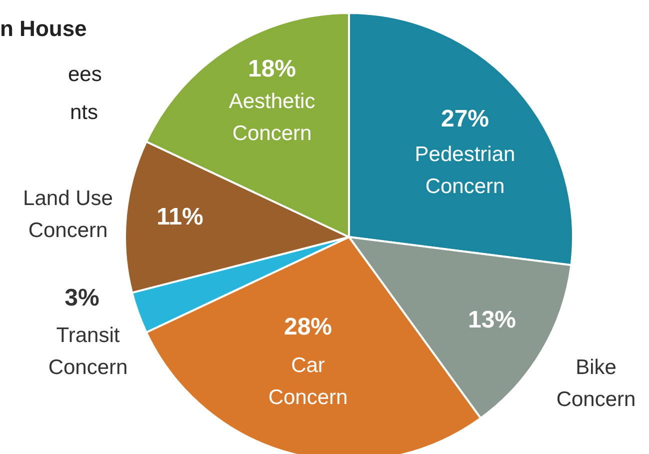 The height and width of the screenshot is (454, 649). I want to click on data-label: 13%, so click(492, 320).